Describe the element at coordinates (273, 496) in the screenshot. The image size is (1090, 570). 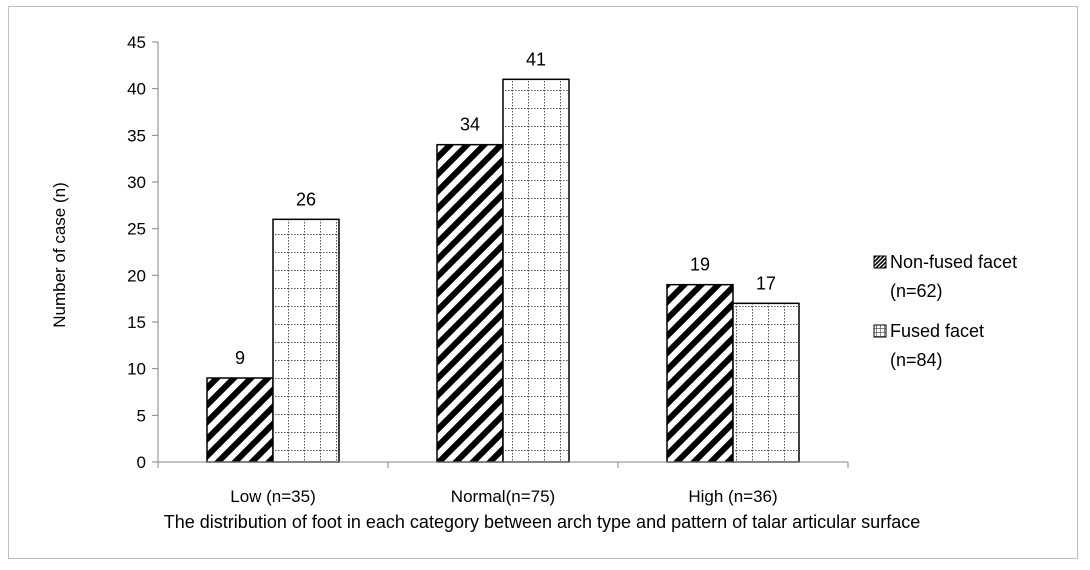
I see `x-tick-label: Low (n=35)` at that location.